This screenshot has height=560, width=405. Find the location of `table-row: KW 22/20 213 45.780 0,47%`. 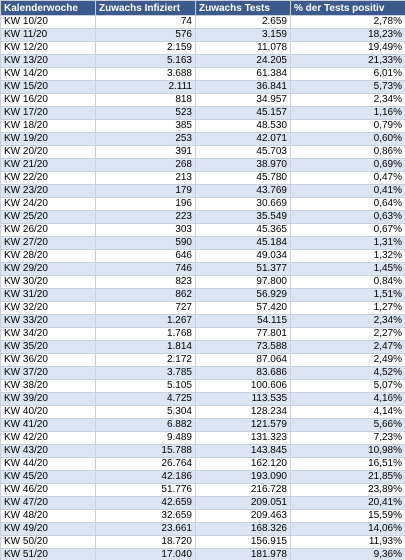

table-row: KW 22/20 213 45.780 0,47% is located at coordinates (202, 178).